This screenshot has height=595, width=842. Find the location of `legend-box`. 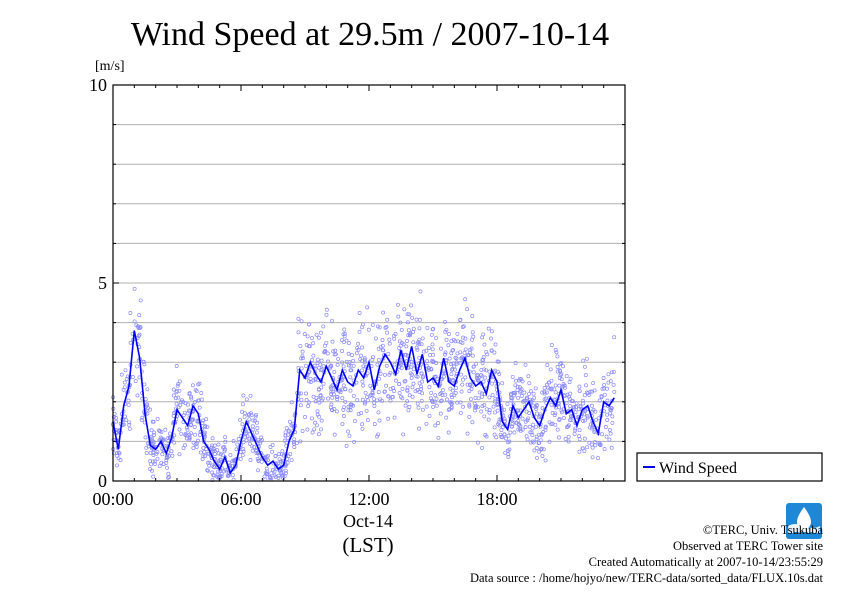

legend-box is located at coordinates (729, 467).